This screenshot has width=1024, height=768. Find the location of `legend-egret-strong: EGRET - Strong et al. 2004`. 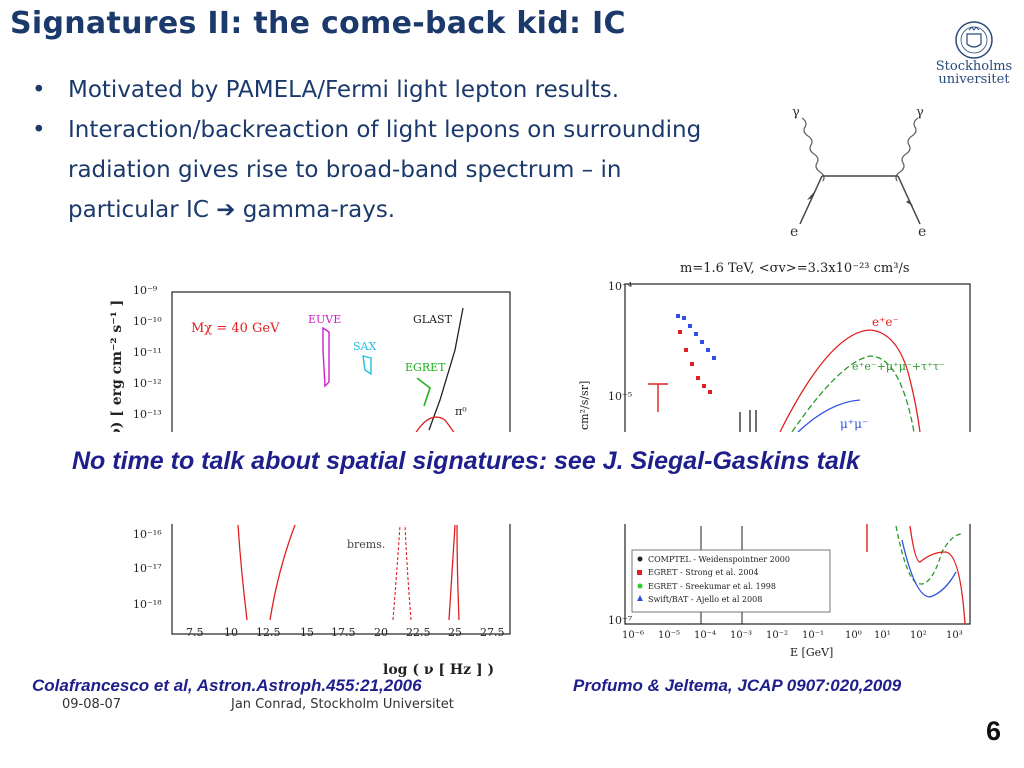

legend-egret-strong: EGRET - Strong et al. 2004 is located at coordinates (703, 572).